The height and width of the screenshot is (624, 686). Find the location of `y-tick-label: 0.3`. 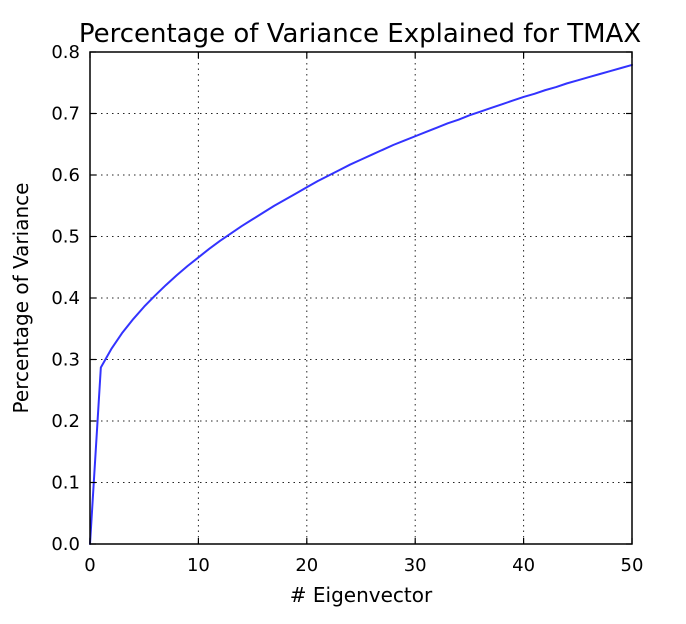

y-tick-label: 0.3 is located at coordinates (65, 360).